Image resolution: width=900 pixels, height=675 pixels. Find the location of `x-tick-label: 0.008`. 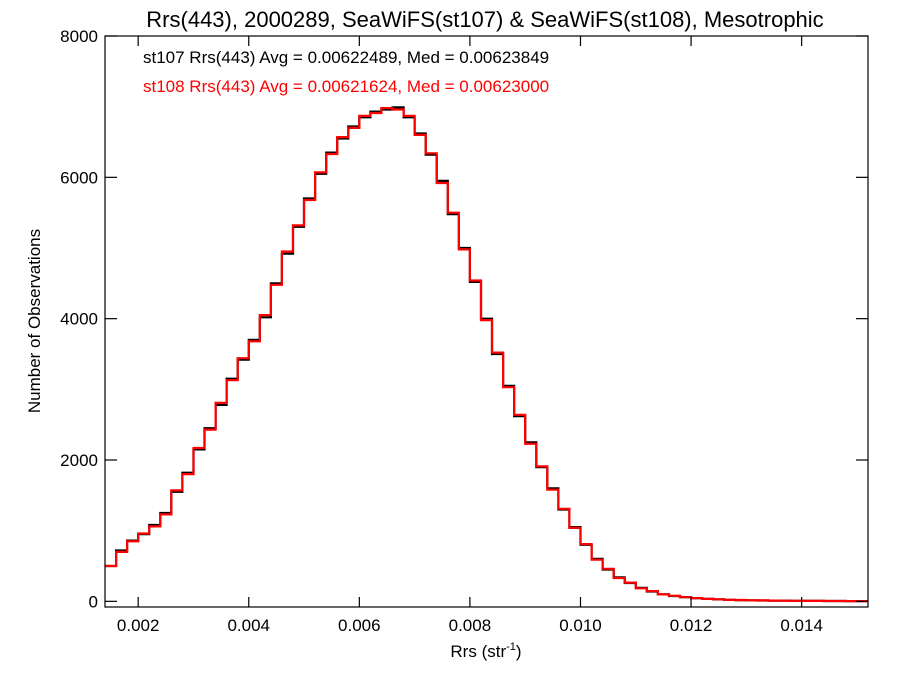

x-tick-label: 0.008 is located at coordinates (470, 625).